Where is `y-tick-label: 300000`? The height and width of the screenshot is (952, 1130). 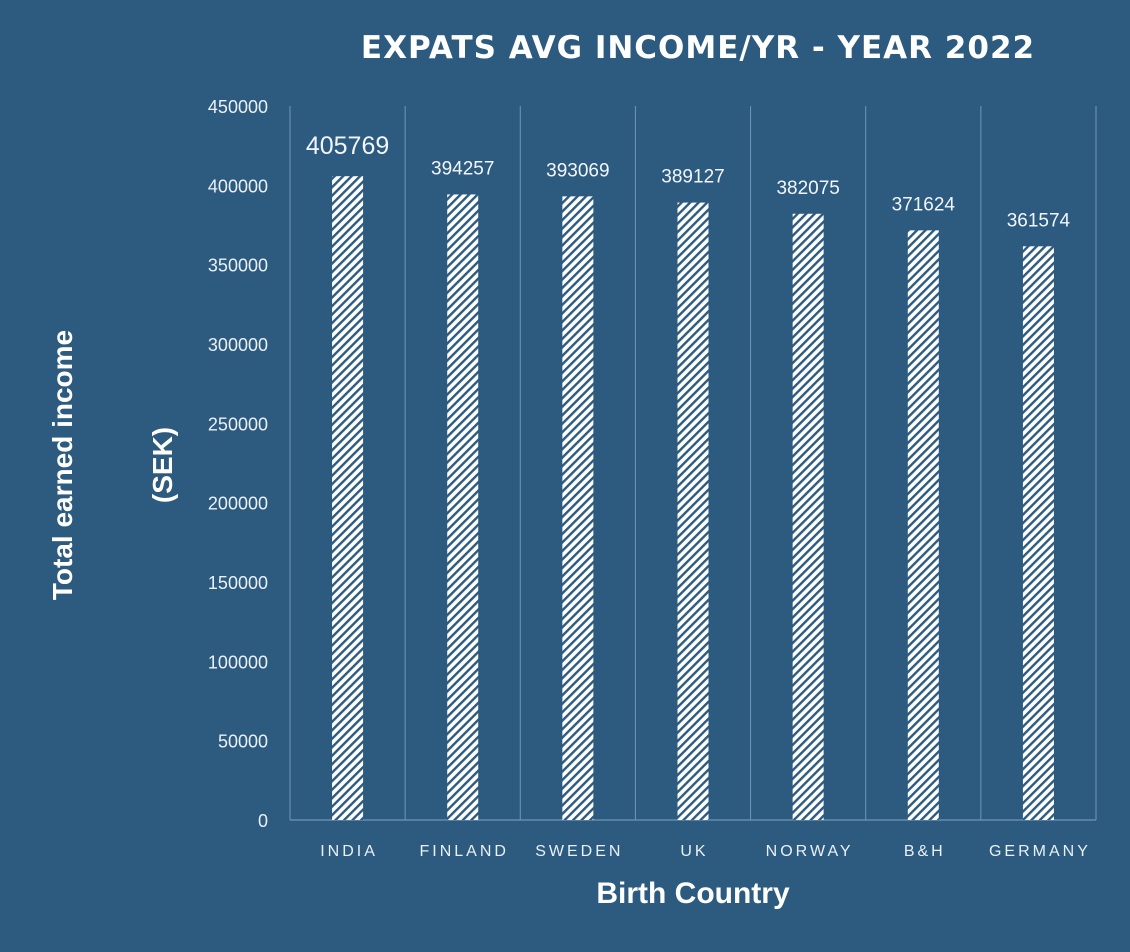 y-tick-label: 300000 is located at coordinates (238, 345).